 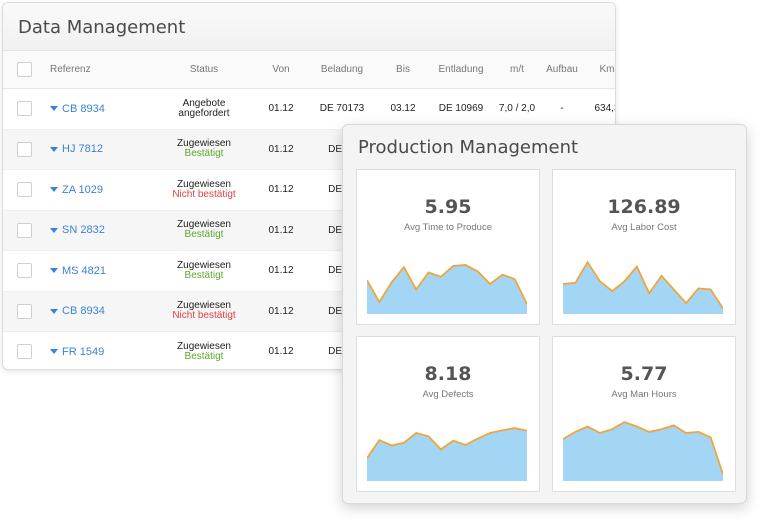 I want to click on kpi-label: Avg Time to Produce, so click(x=447, y=227).